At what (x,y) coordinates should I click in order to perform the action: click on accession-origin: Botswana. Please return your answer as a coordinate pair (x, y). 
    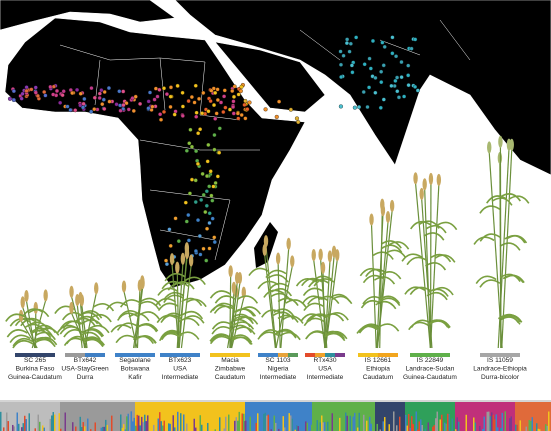
    Looking at the image, I should click on (135, 369).